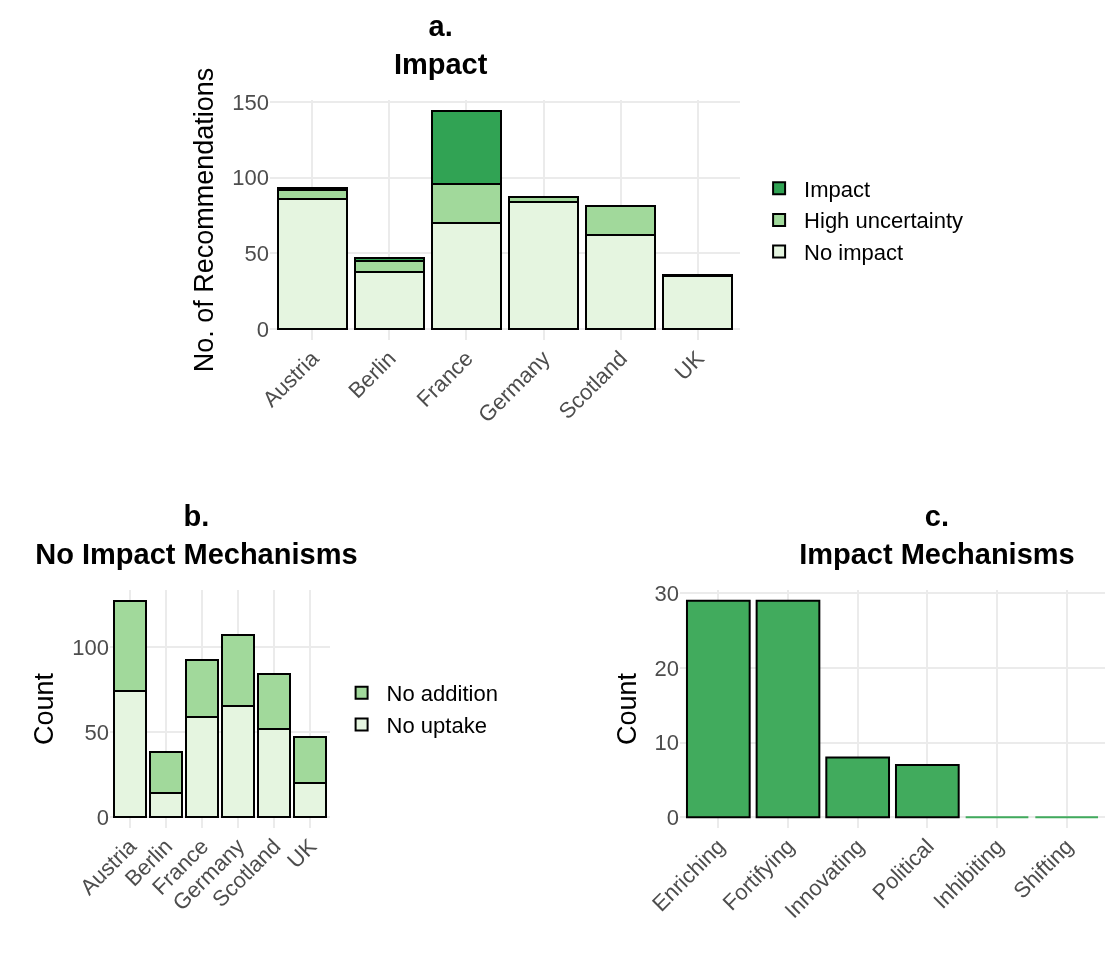  I want to click on y-axis-title: No. of Recommendations, so click(204, 220).